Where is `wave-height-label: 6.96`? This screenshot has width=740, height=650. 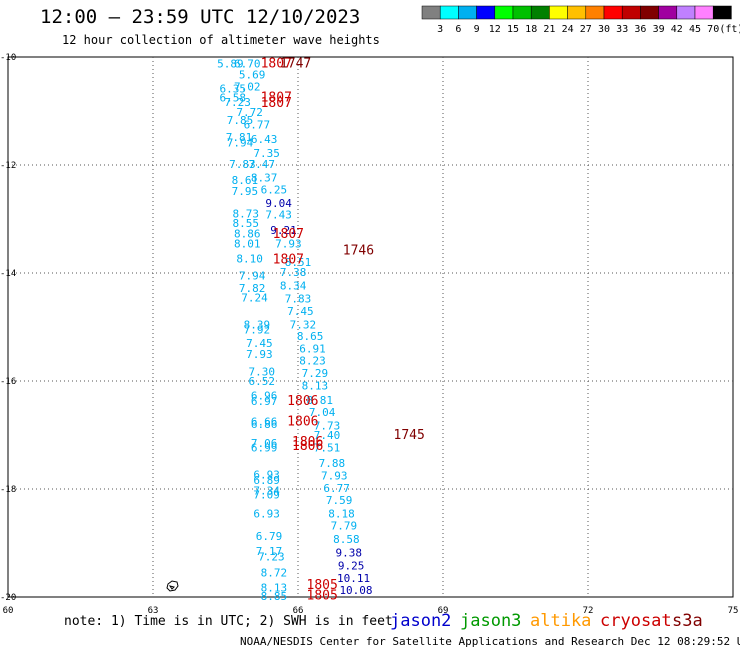 wave-height-label: 6.96 is located at coordinates (264, 396).